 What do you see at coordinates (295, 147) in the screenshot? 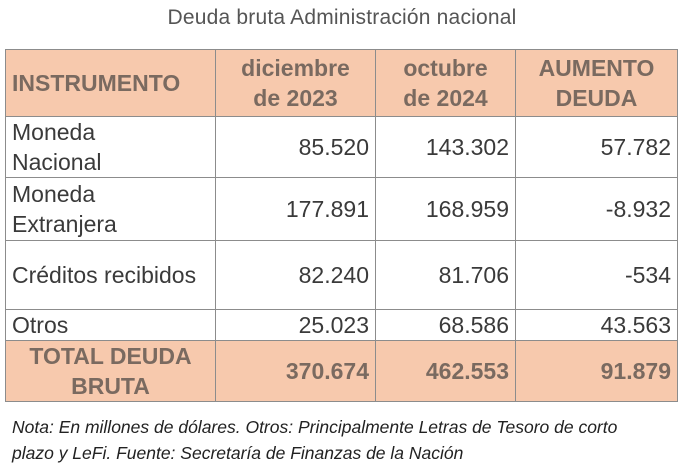
I see `cell-dec-2023: 85.520` at bounding box center [295, 147].